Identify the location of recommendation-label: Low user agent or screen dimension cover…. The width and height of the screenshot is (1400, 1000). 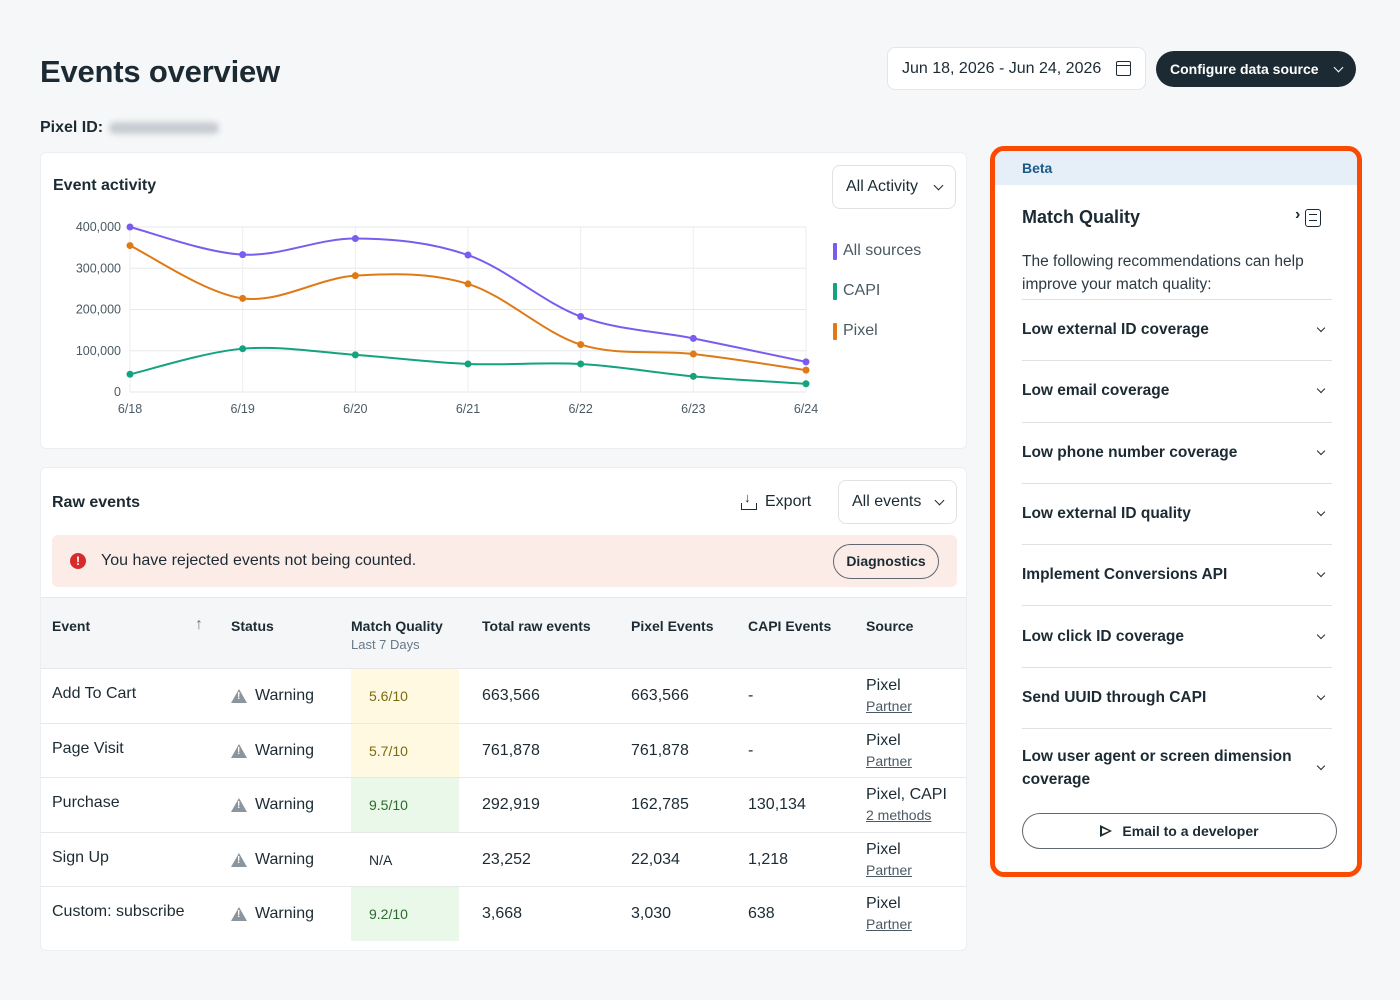
(1157, 767).